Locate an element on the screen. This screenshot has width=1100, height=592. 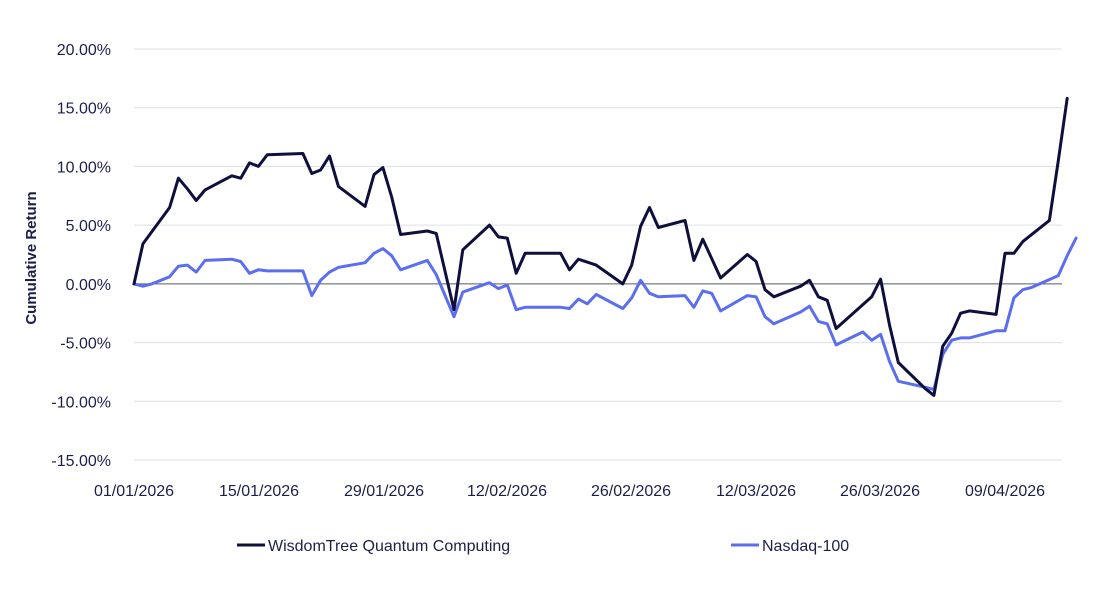
y-tick-label: 20.00% is located at coordinates (84, 50).